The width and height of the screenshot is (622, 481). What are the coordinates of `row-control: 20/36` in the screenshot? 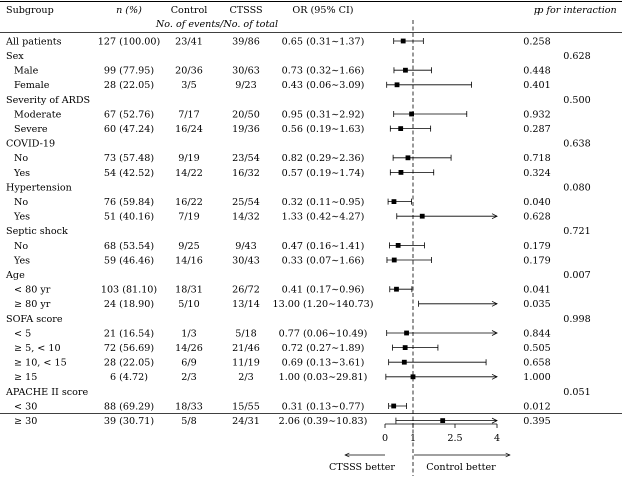 It's located at (189, 71).